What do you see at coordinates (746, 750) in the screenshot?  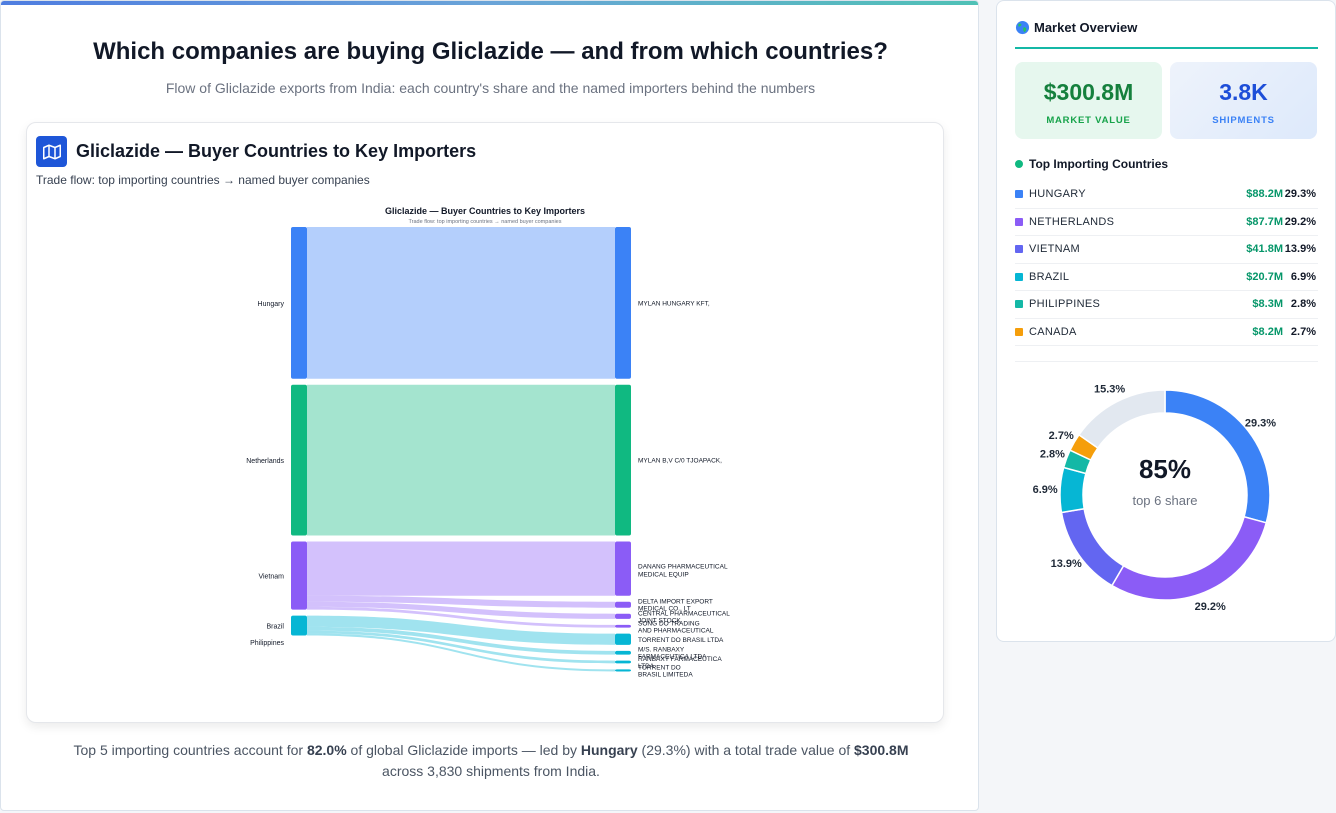 I see `footer-text-3: (29.3%) with a total trade value of` at bounding box center [746, 750].